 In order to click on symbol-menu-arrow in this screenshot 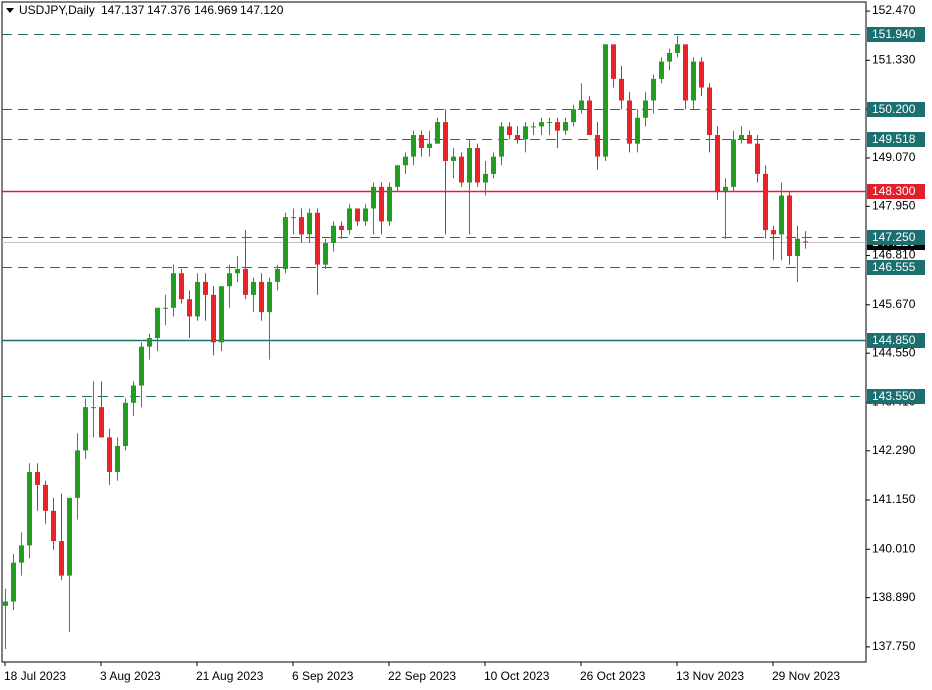, I will do `click(10, 10)`.